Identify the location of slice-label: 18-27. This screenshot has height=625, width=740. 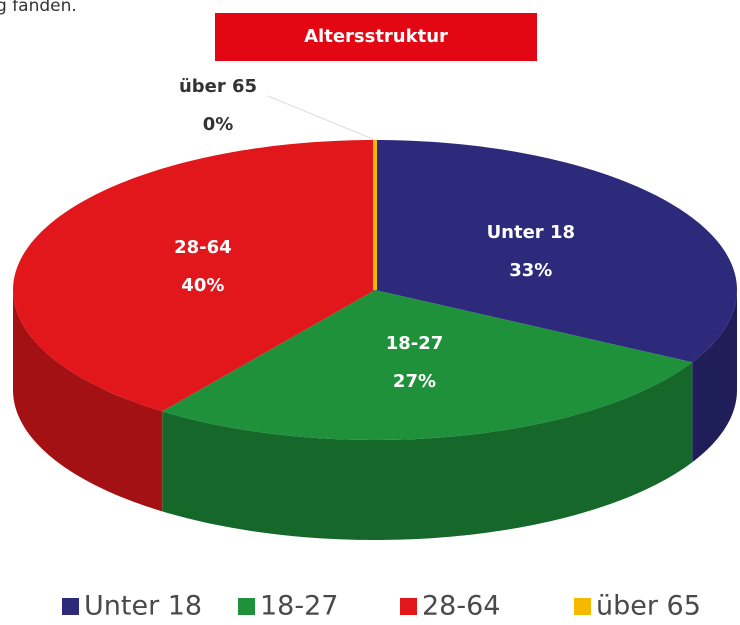
(415, 343).